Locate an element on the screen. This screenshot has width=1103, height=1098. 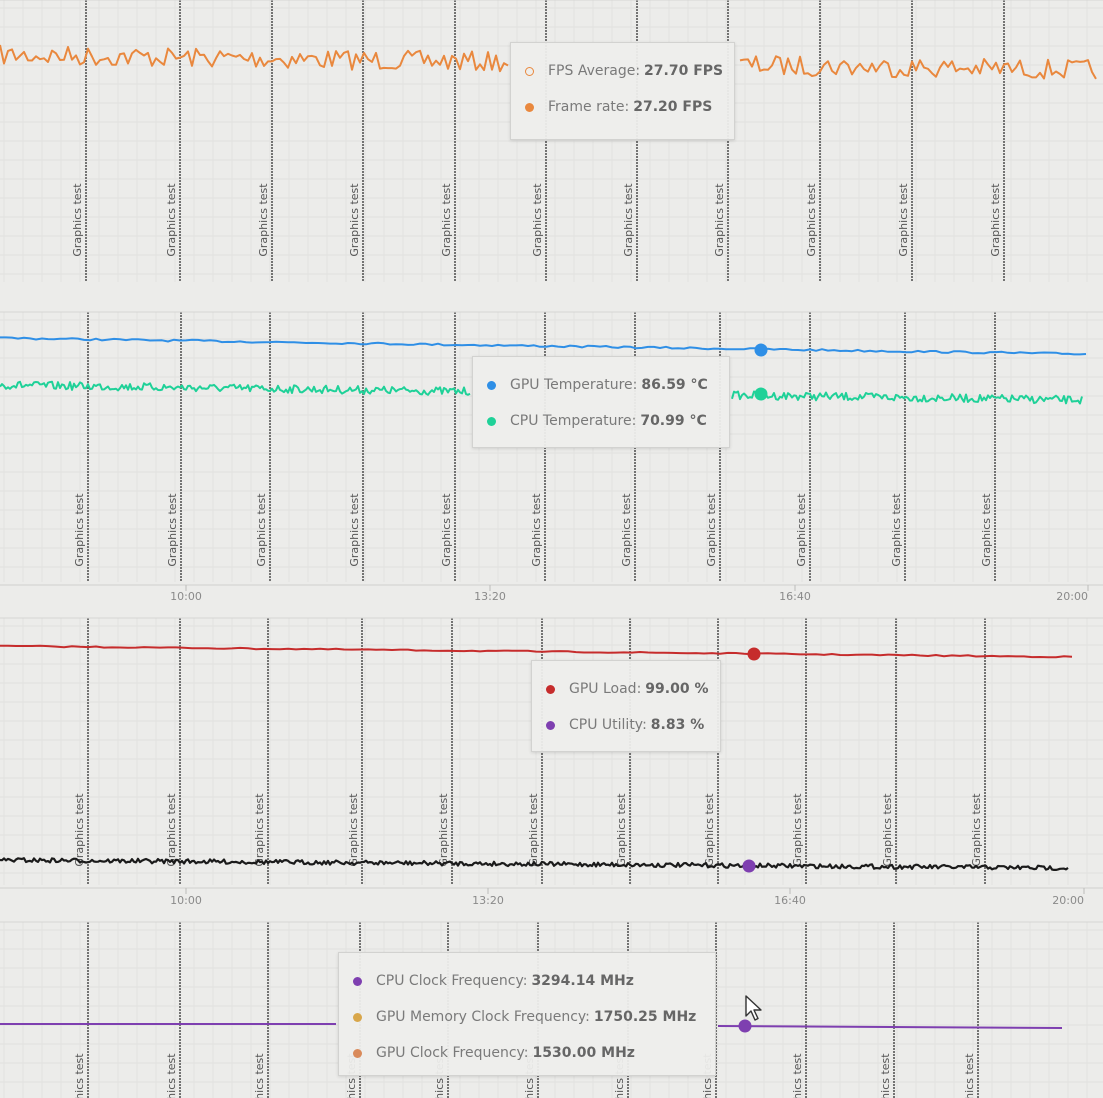
tooltip-label: CPU Clock Frequency: is located at coordinates (452, 981).